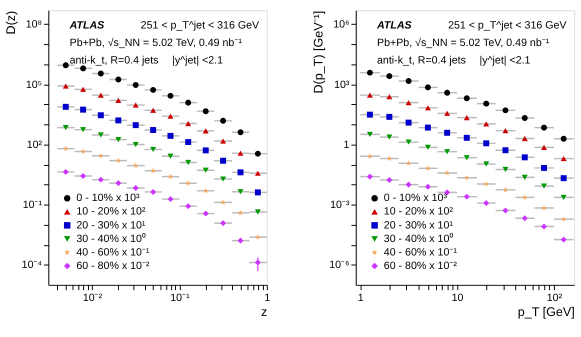  What do you see at coordinates (34, 84) in the screenshot?
I see `y-tick-label: 10⁵` at bounding box center [34, 84].